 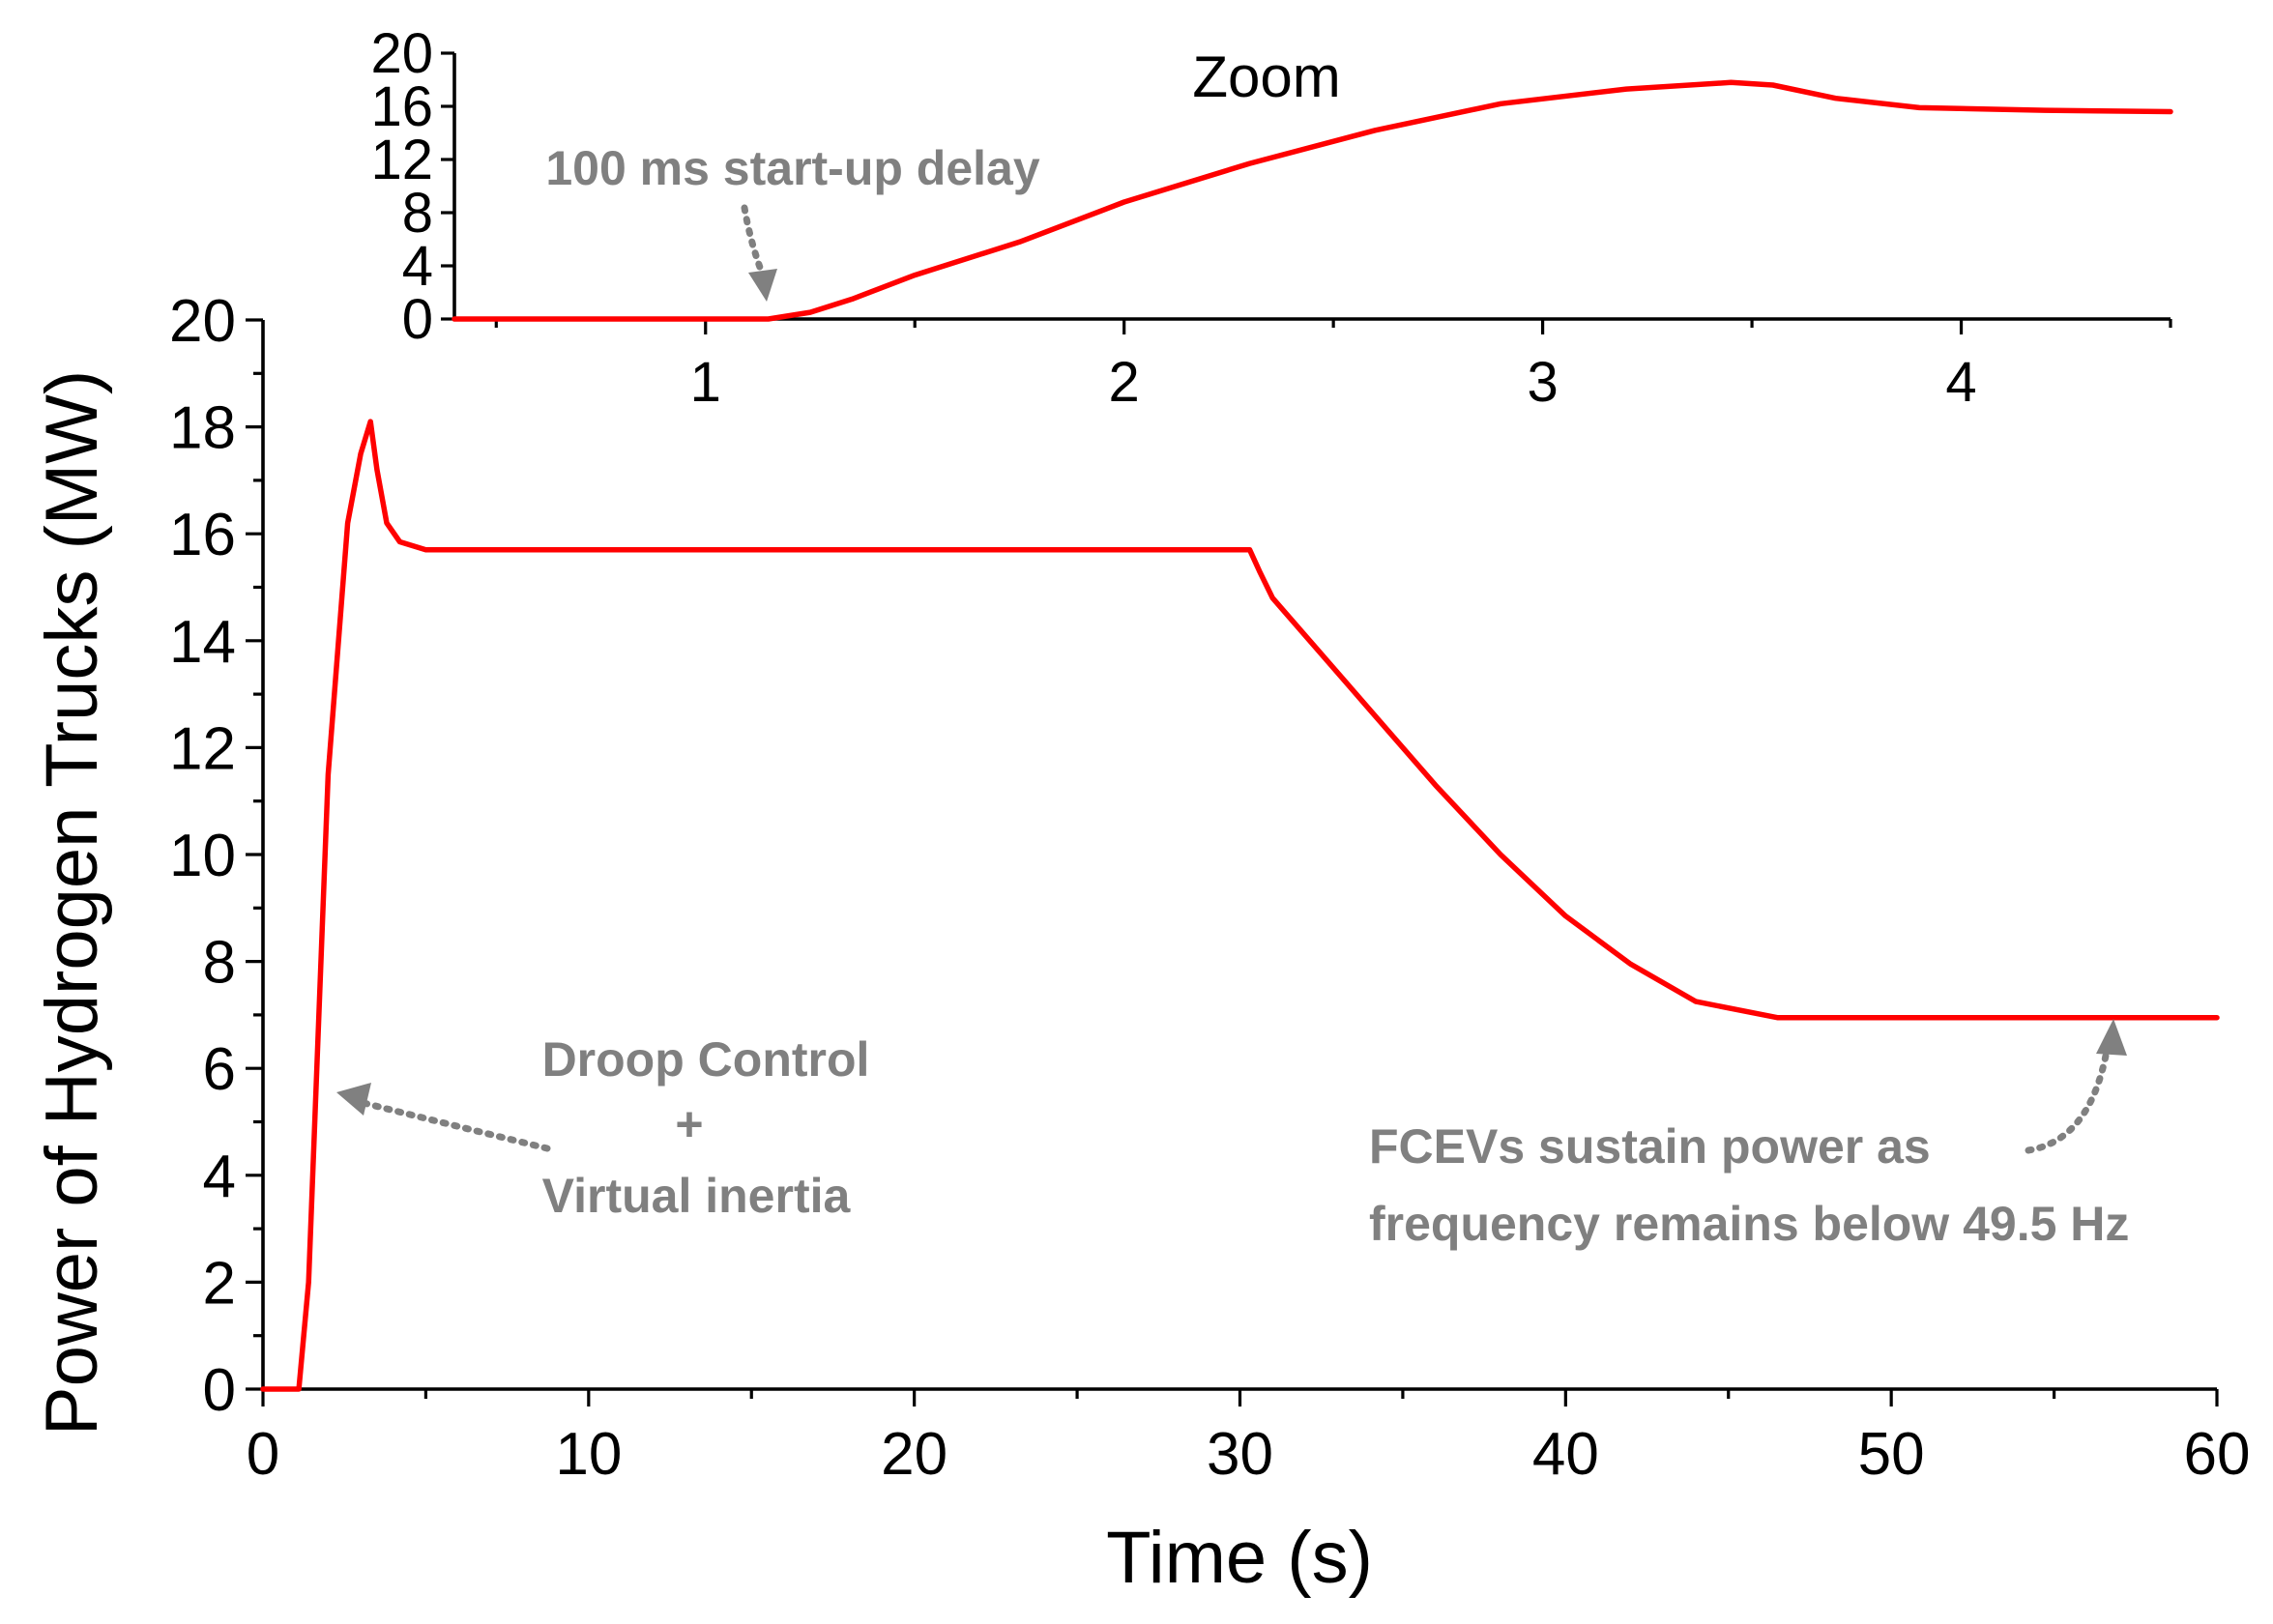 I want to click on main-y-tick-label: 4, so click(x=219, y=1177).